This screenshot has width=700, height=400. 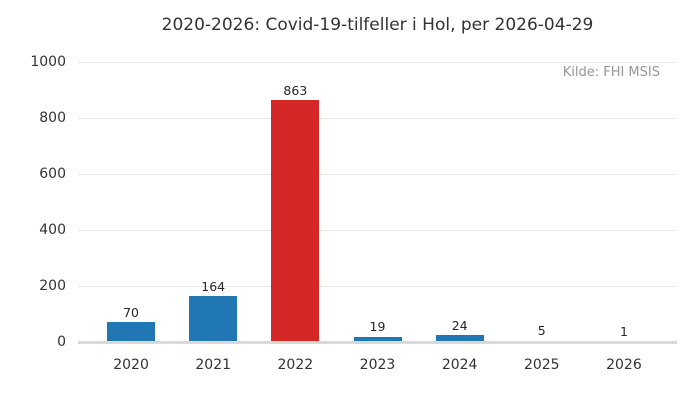 I want to click on bar-value-label-2020: 70, so click(x=131, y=312).